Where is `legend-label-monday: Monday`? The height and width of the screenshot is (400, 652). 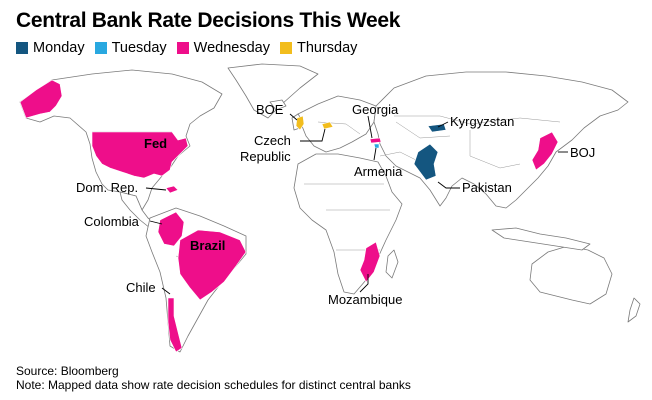 legend-label-monday: Monday is located at coordinates (59, 48).